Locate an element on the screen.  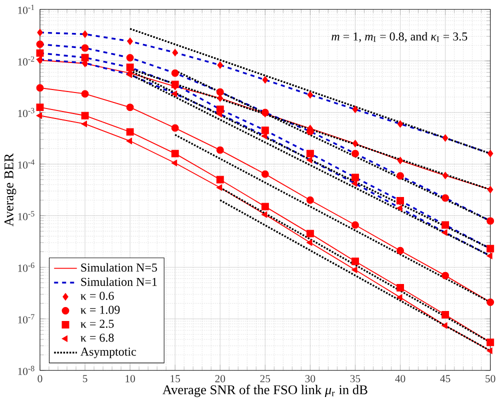
x-tick-label: 35 is located at coordinates (355, 378).